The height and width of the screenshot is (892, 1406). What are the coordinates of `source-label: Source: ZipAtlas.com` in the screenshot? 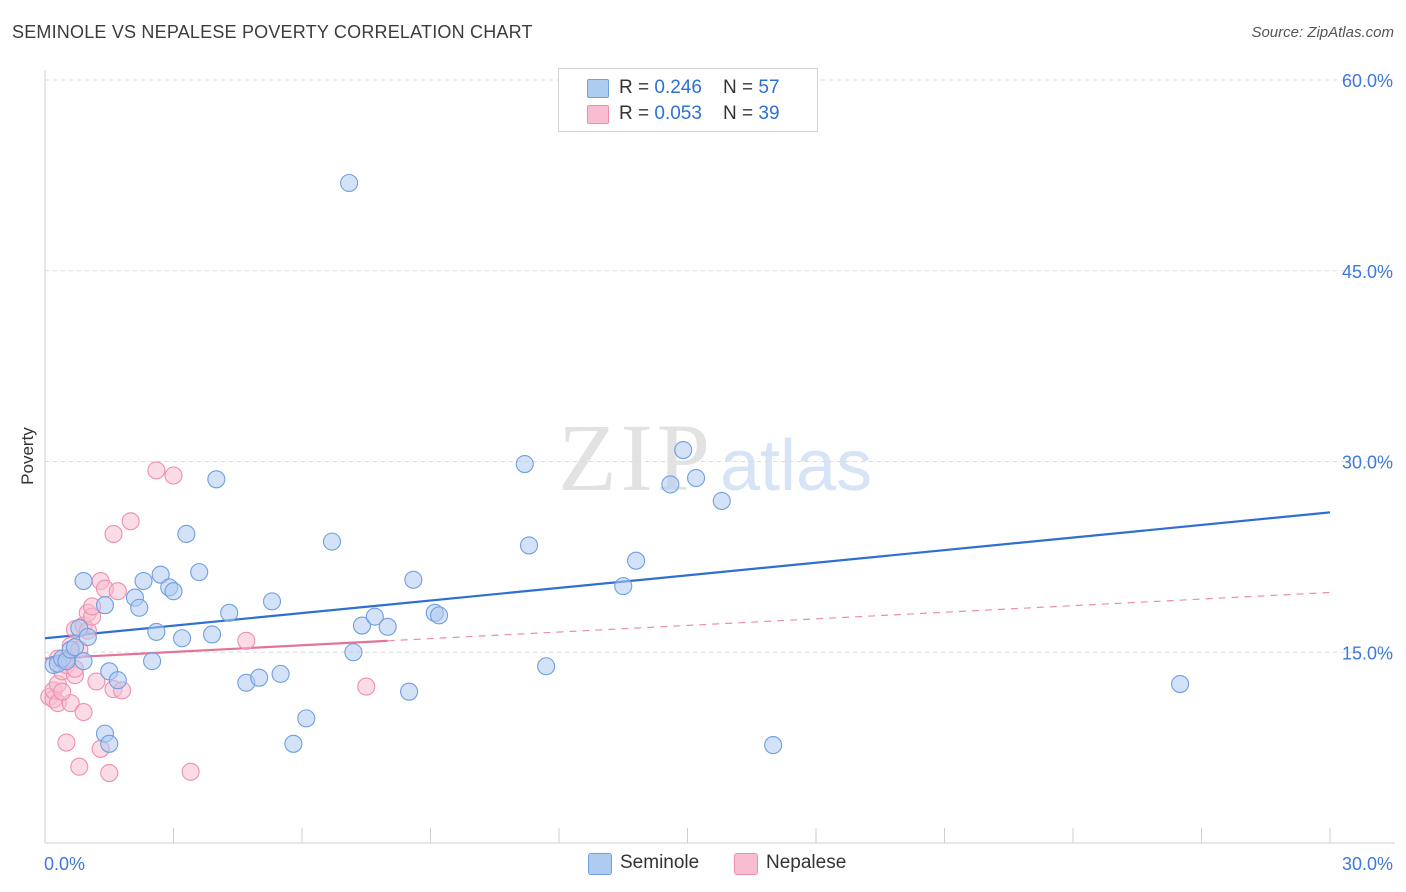 It's located at (1322, 32).